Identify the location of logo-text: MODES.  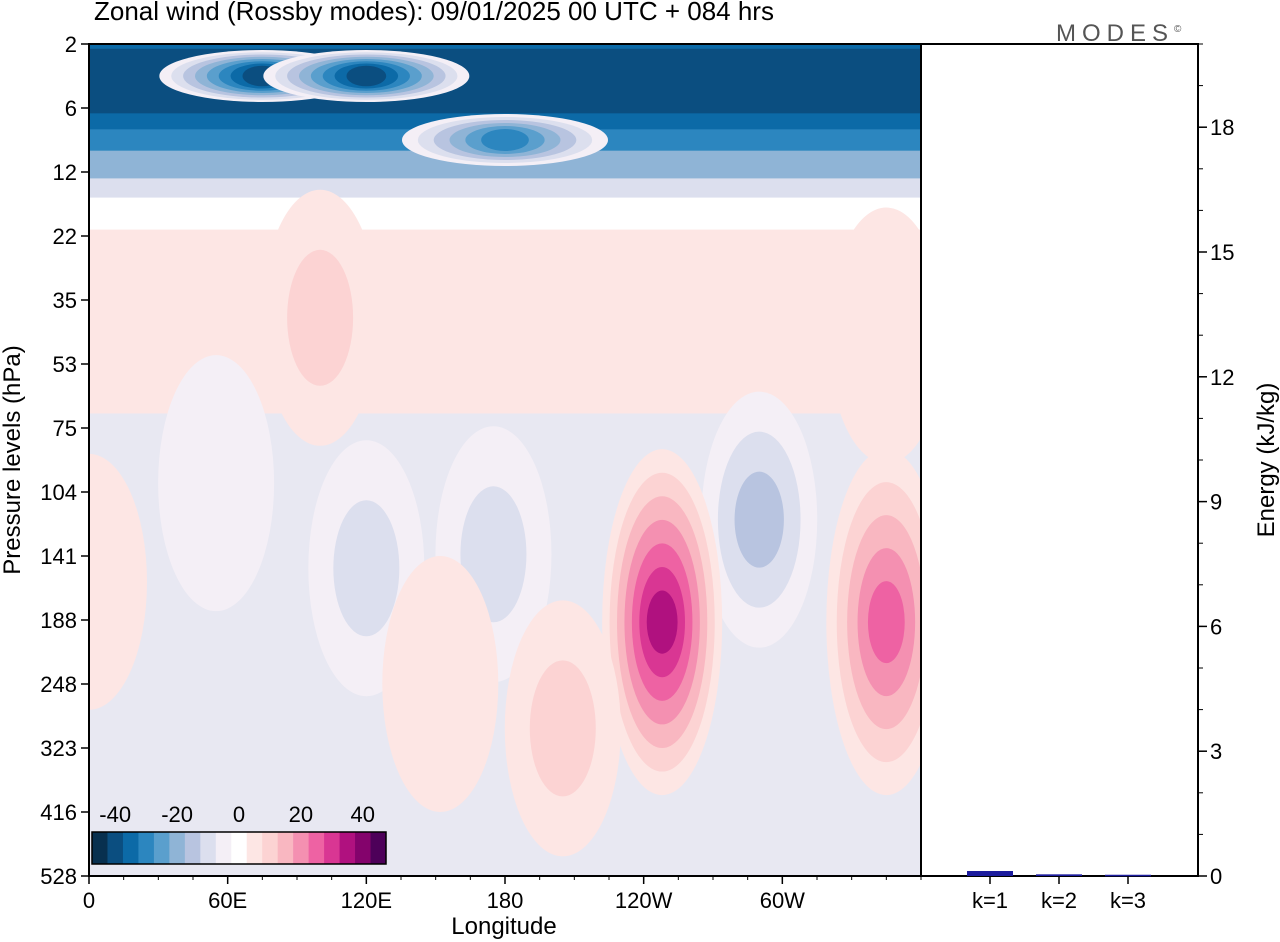
(1115, 33).